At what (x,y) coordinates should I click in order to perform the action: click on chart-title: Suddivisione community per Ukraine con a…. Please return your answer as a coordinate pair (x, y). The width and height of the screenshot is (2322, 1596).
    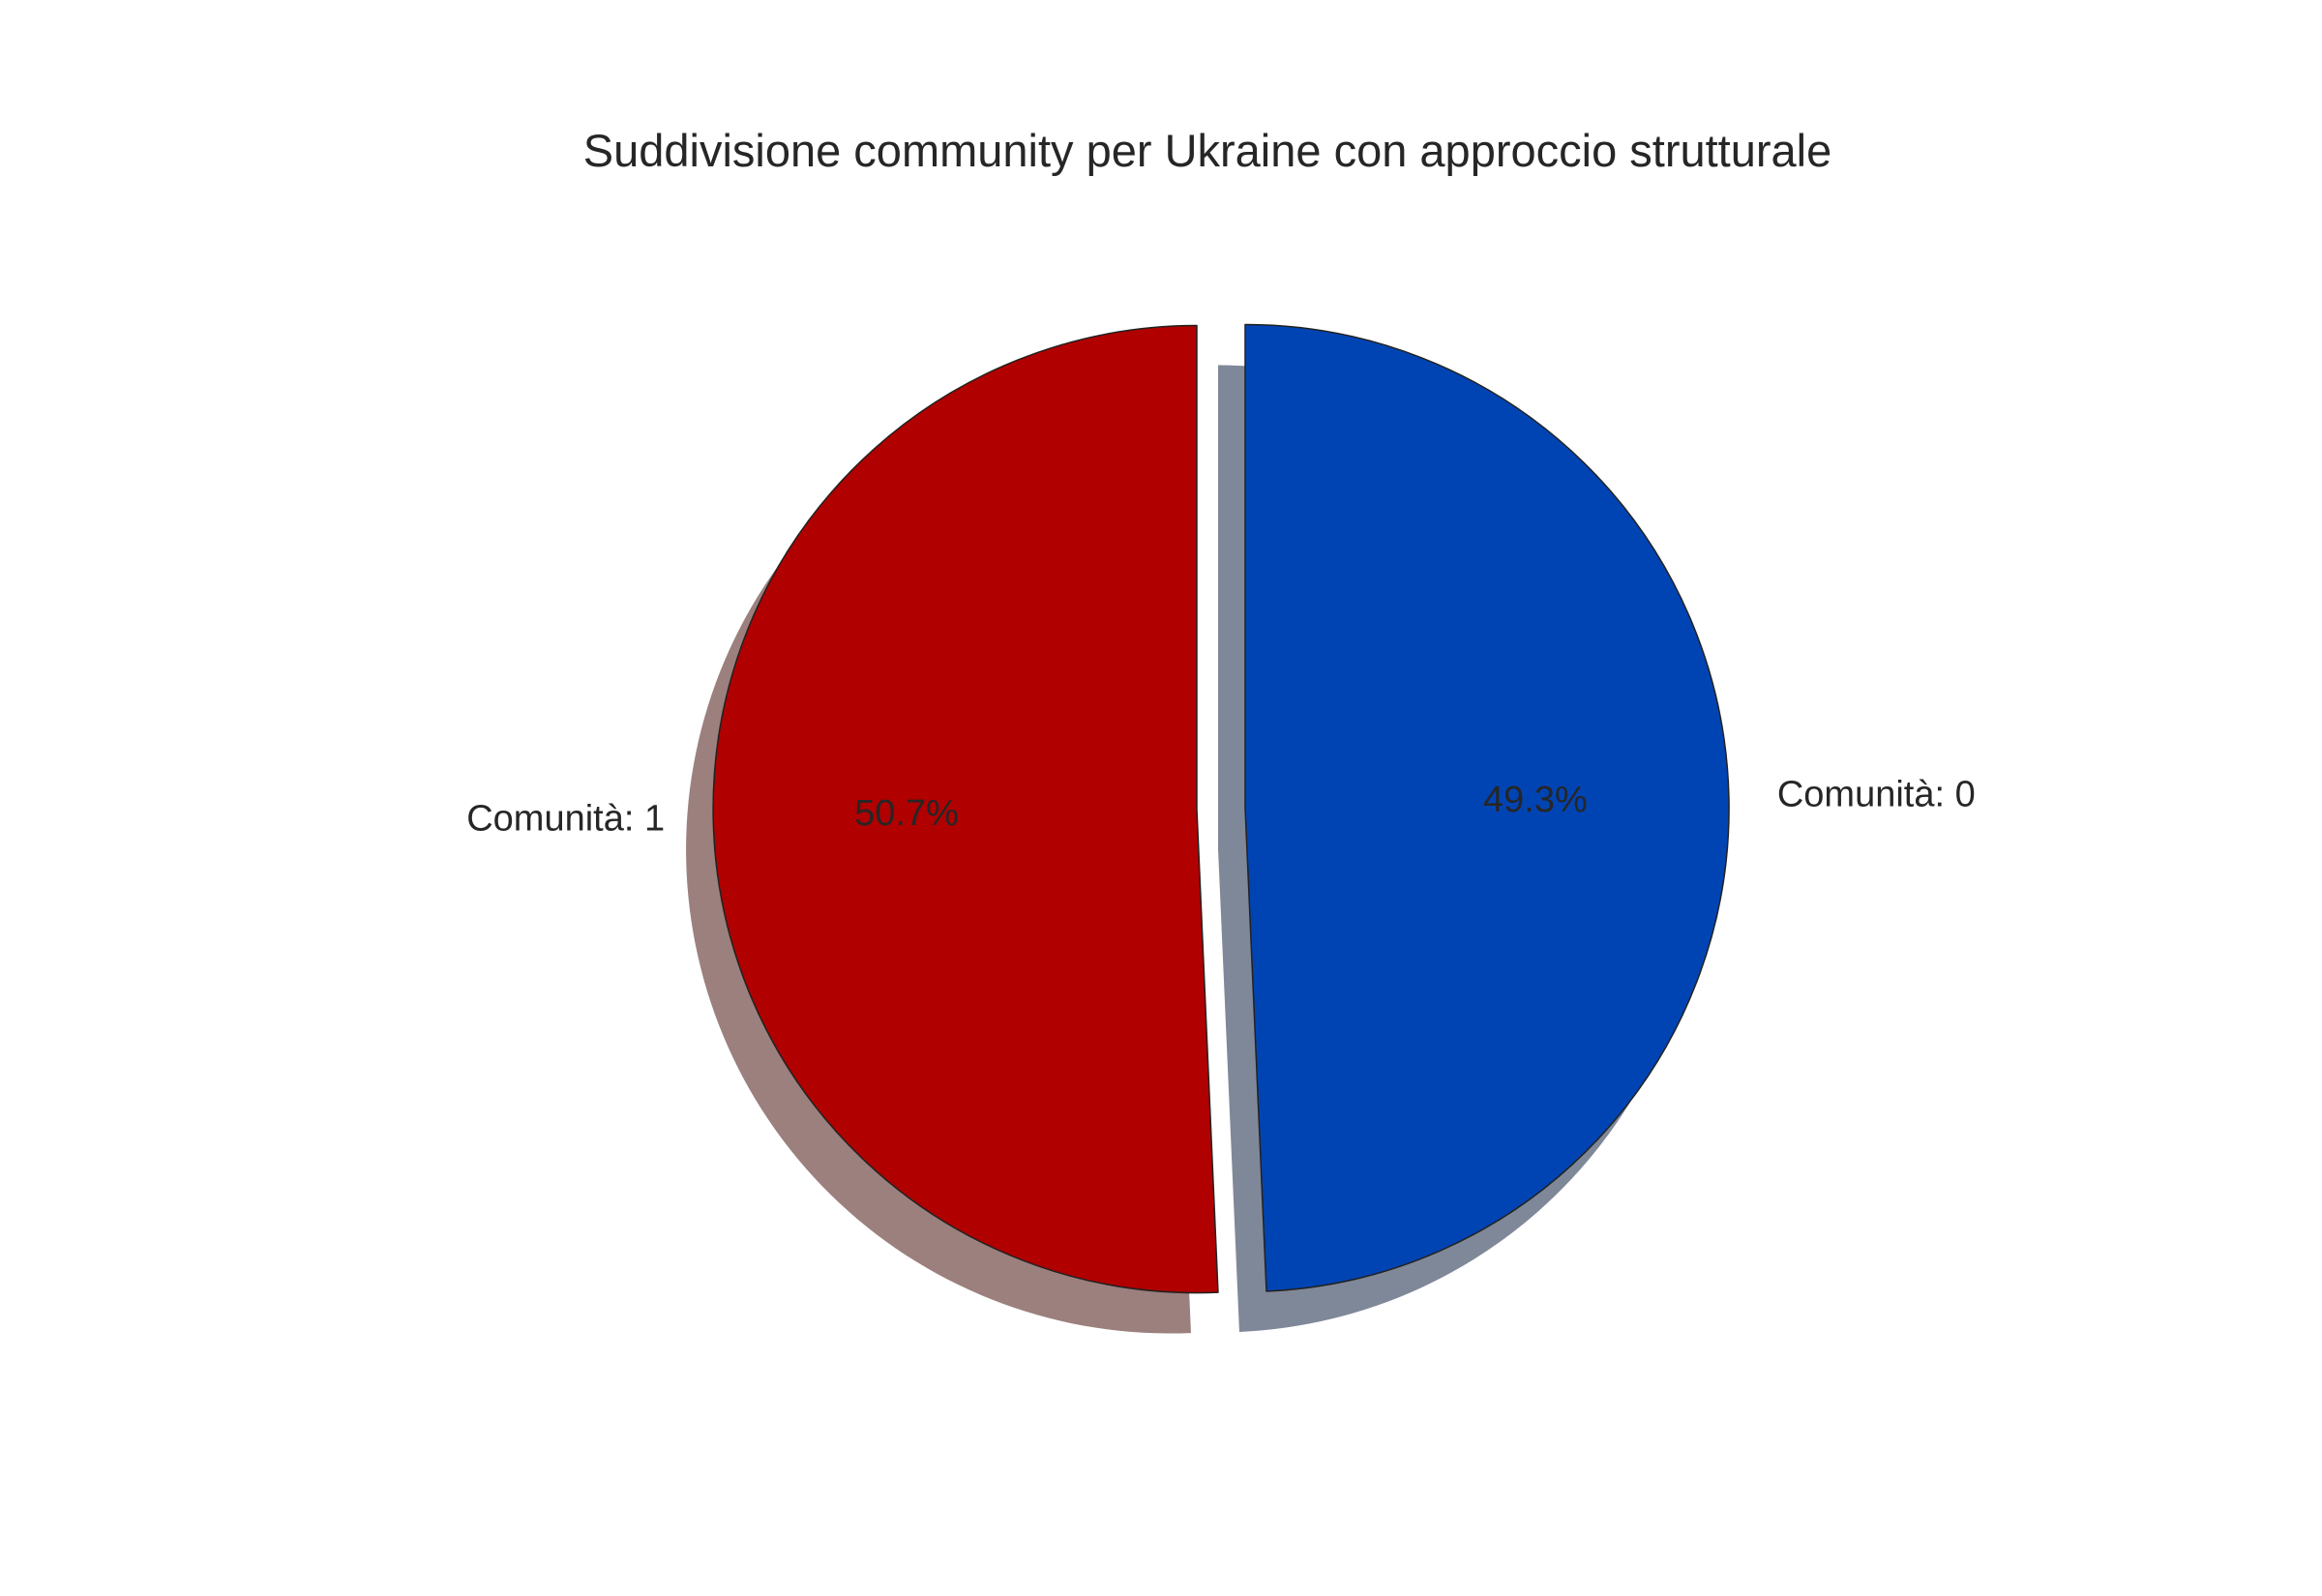
    Looking at the image, I should click on (1207, 150).